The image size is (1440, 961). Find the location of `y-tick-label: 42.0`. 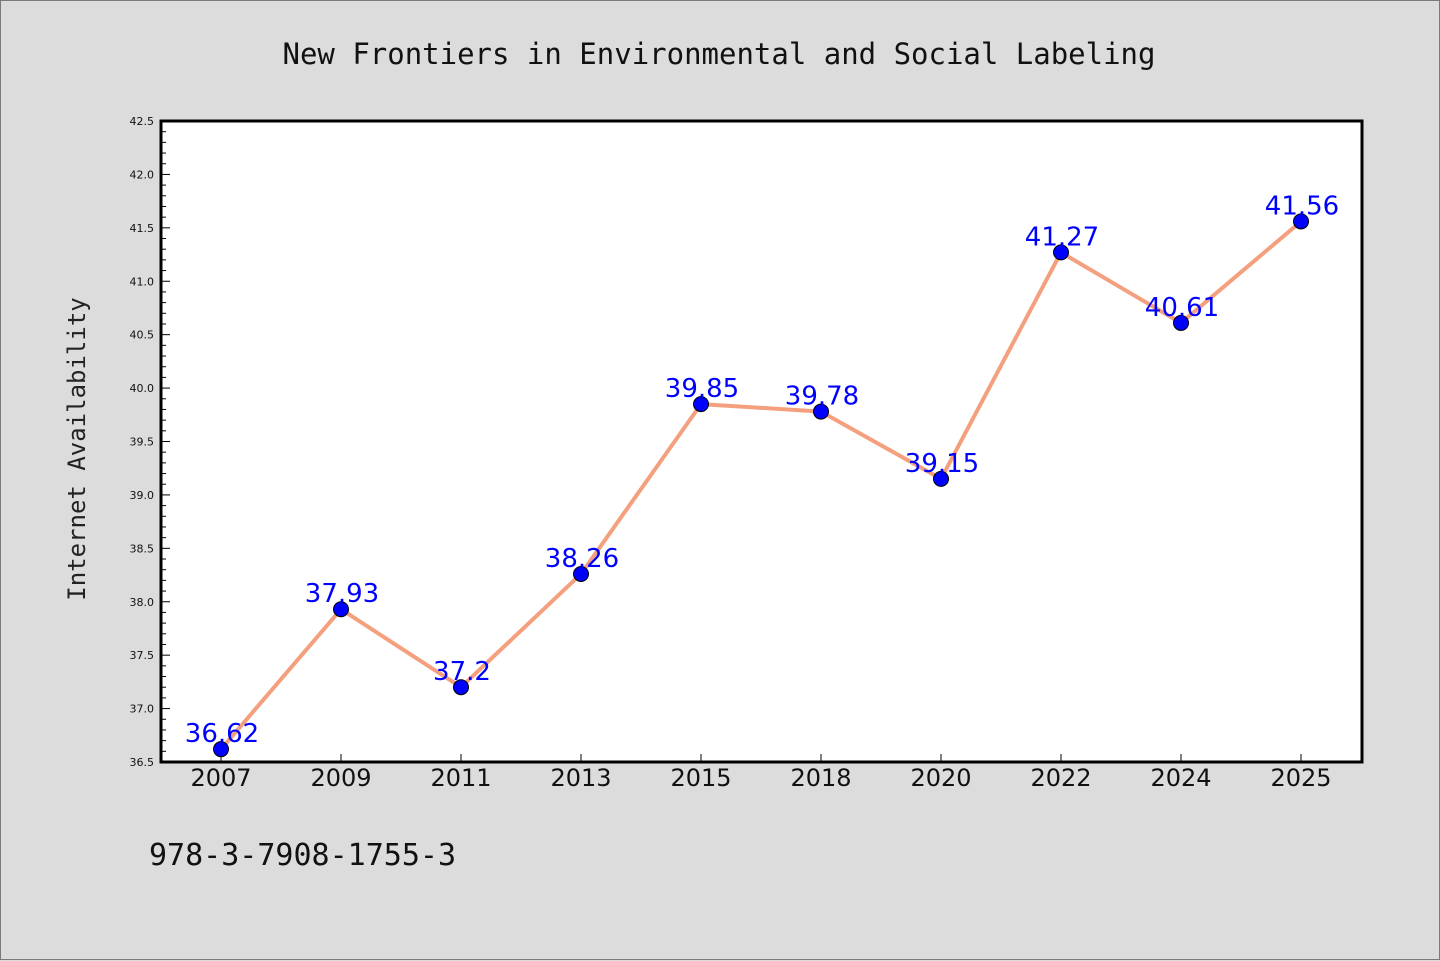

y-tick-label: 42.0 is located at coordinates (142, 174).